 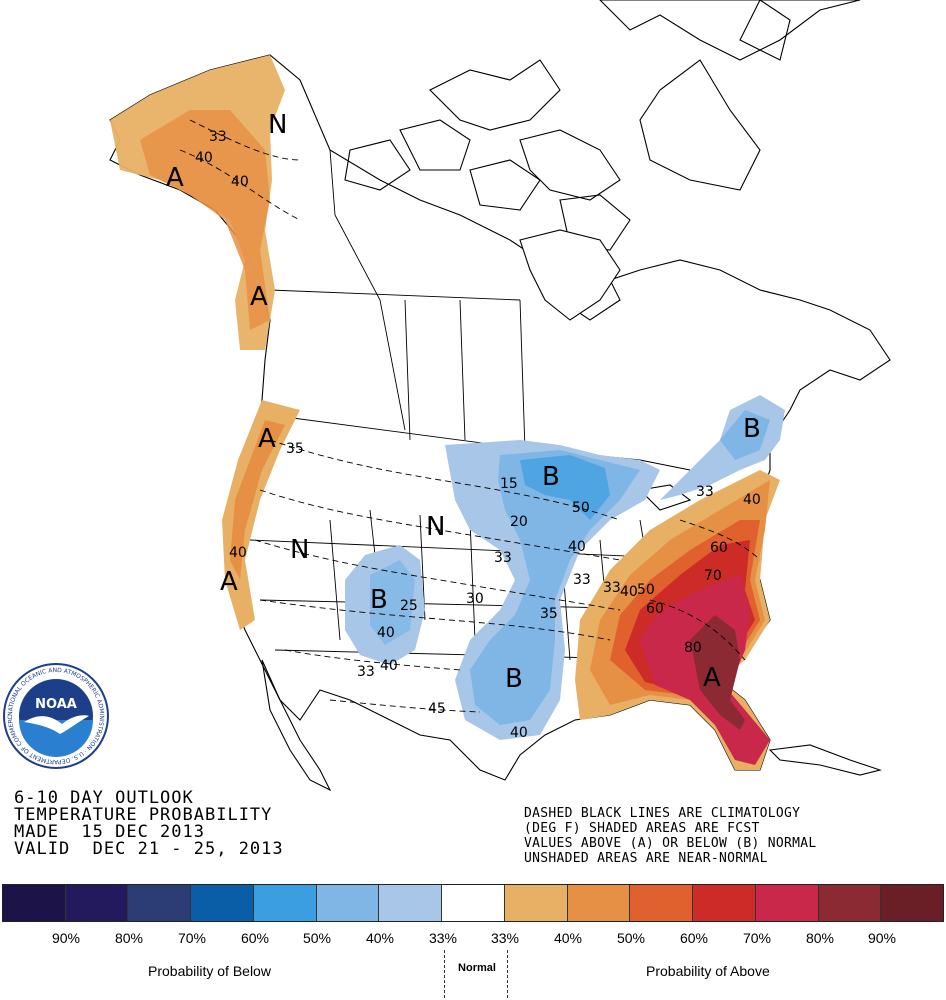 I want to click on letter-a-oregon: A, so click(x=267, y=439).